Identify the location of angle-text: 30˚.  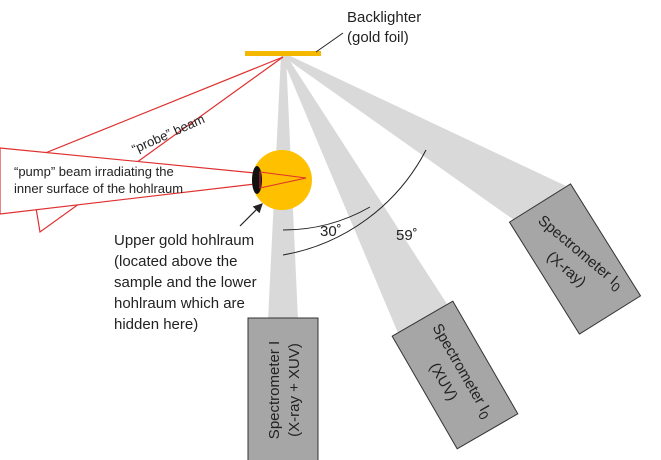
(331, 231).